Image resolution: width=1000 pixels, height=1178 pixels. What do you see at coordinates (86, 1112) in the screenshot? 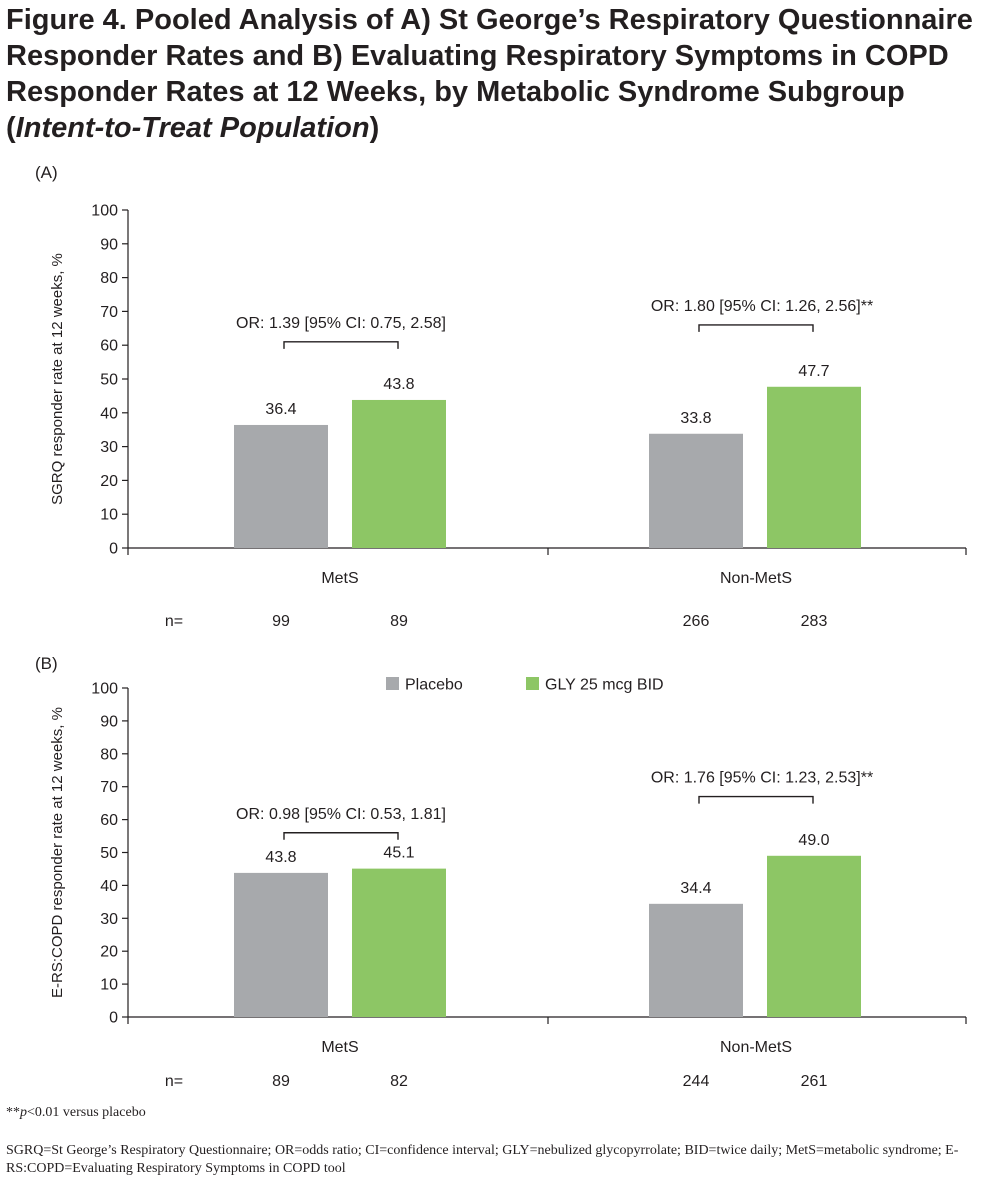
I see `footnote-text: <0.01 versus placebo` at bounding box center [86, 1112].